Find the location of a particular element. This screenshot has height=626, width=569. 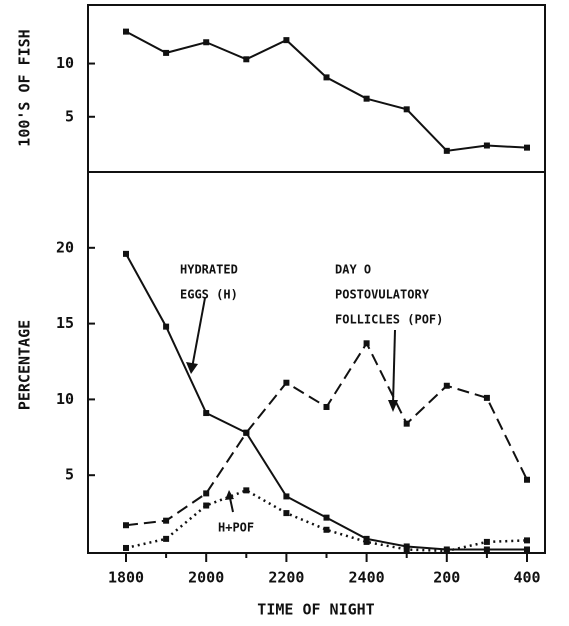

x-tick-label: 200 is located at coordinates (446, 578).